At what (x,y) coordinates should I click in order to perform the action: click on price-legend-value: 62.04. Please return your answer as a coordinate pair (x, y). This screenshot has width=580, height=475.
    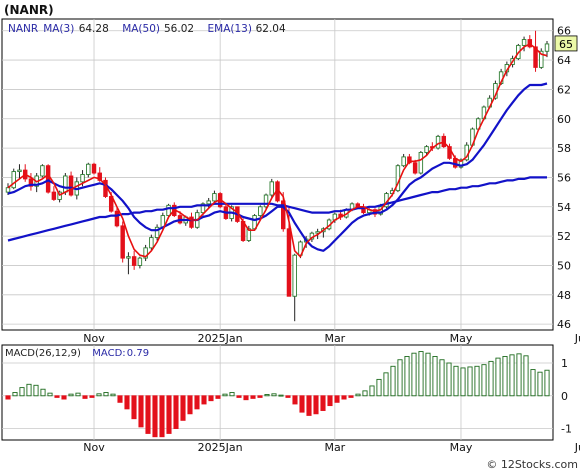
    Looking at the image, I should click on (271, 29).